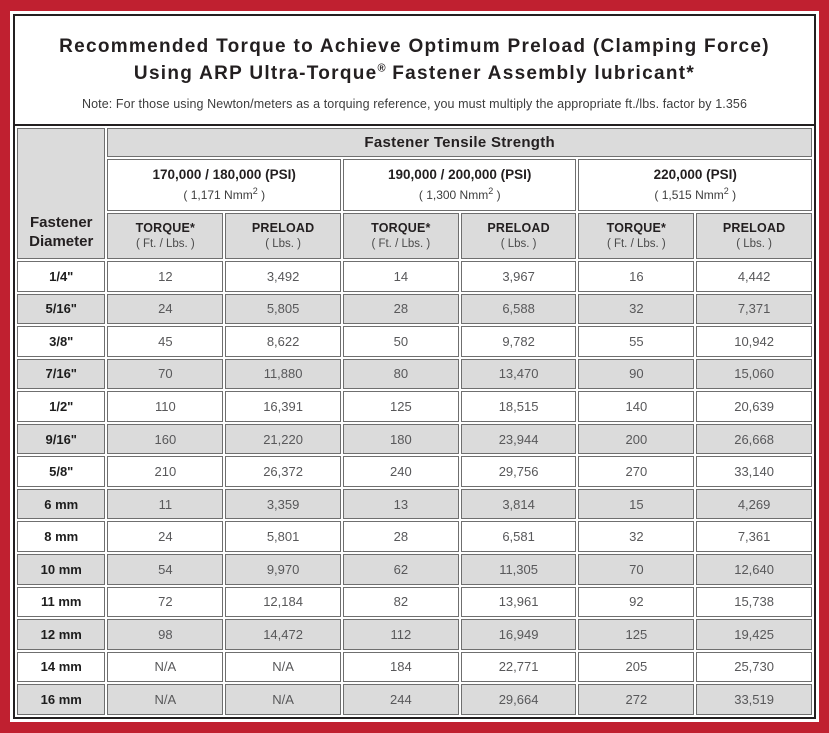 The image size is (829, 733). What do you see at coordinates (61, 193) in the screenshot?
I see `fastener-diameter-header: Fastener Diameter` at bounding box center [61, 193].